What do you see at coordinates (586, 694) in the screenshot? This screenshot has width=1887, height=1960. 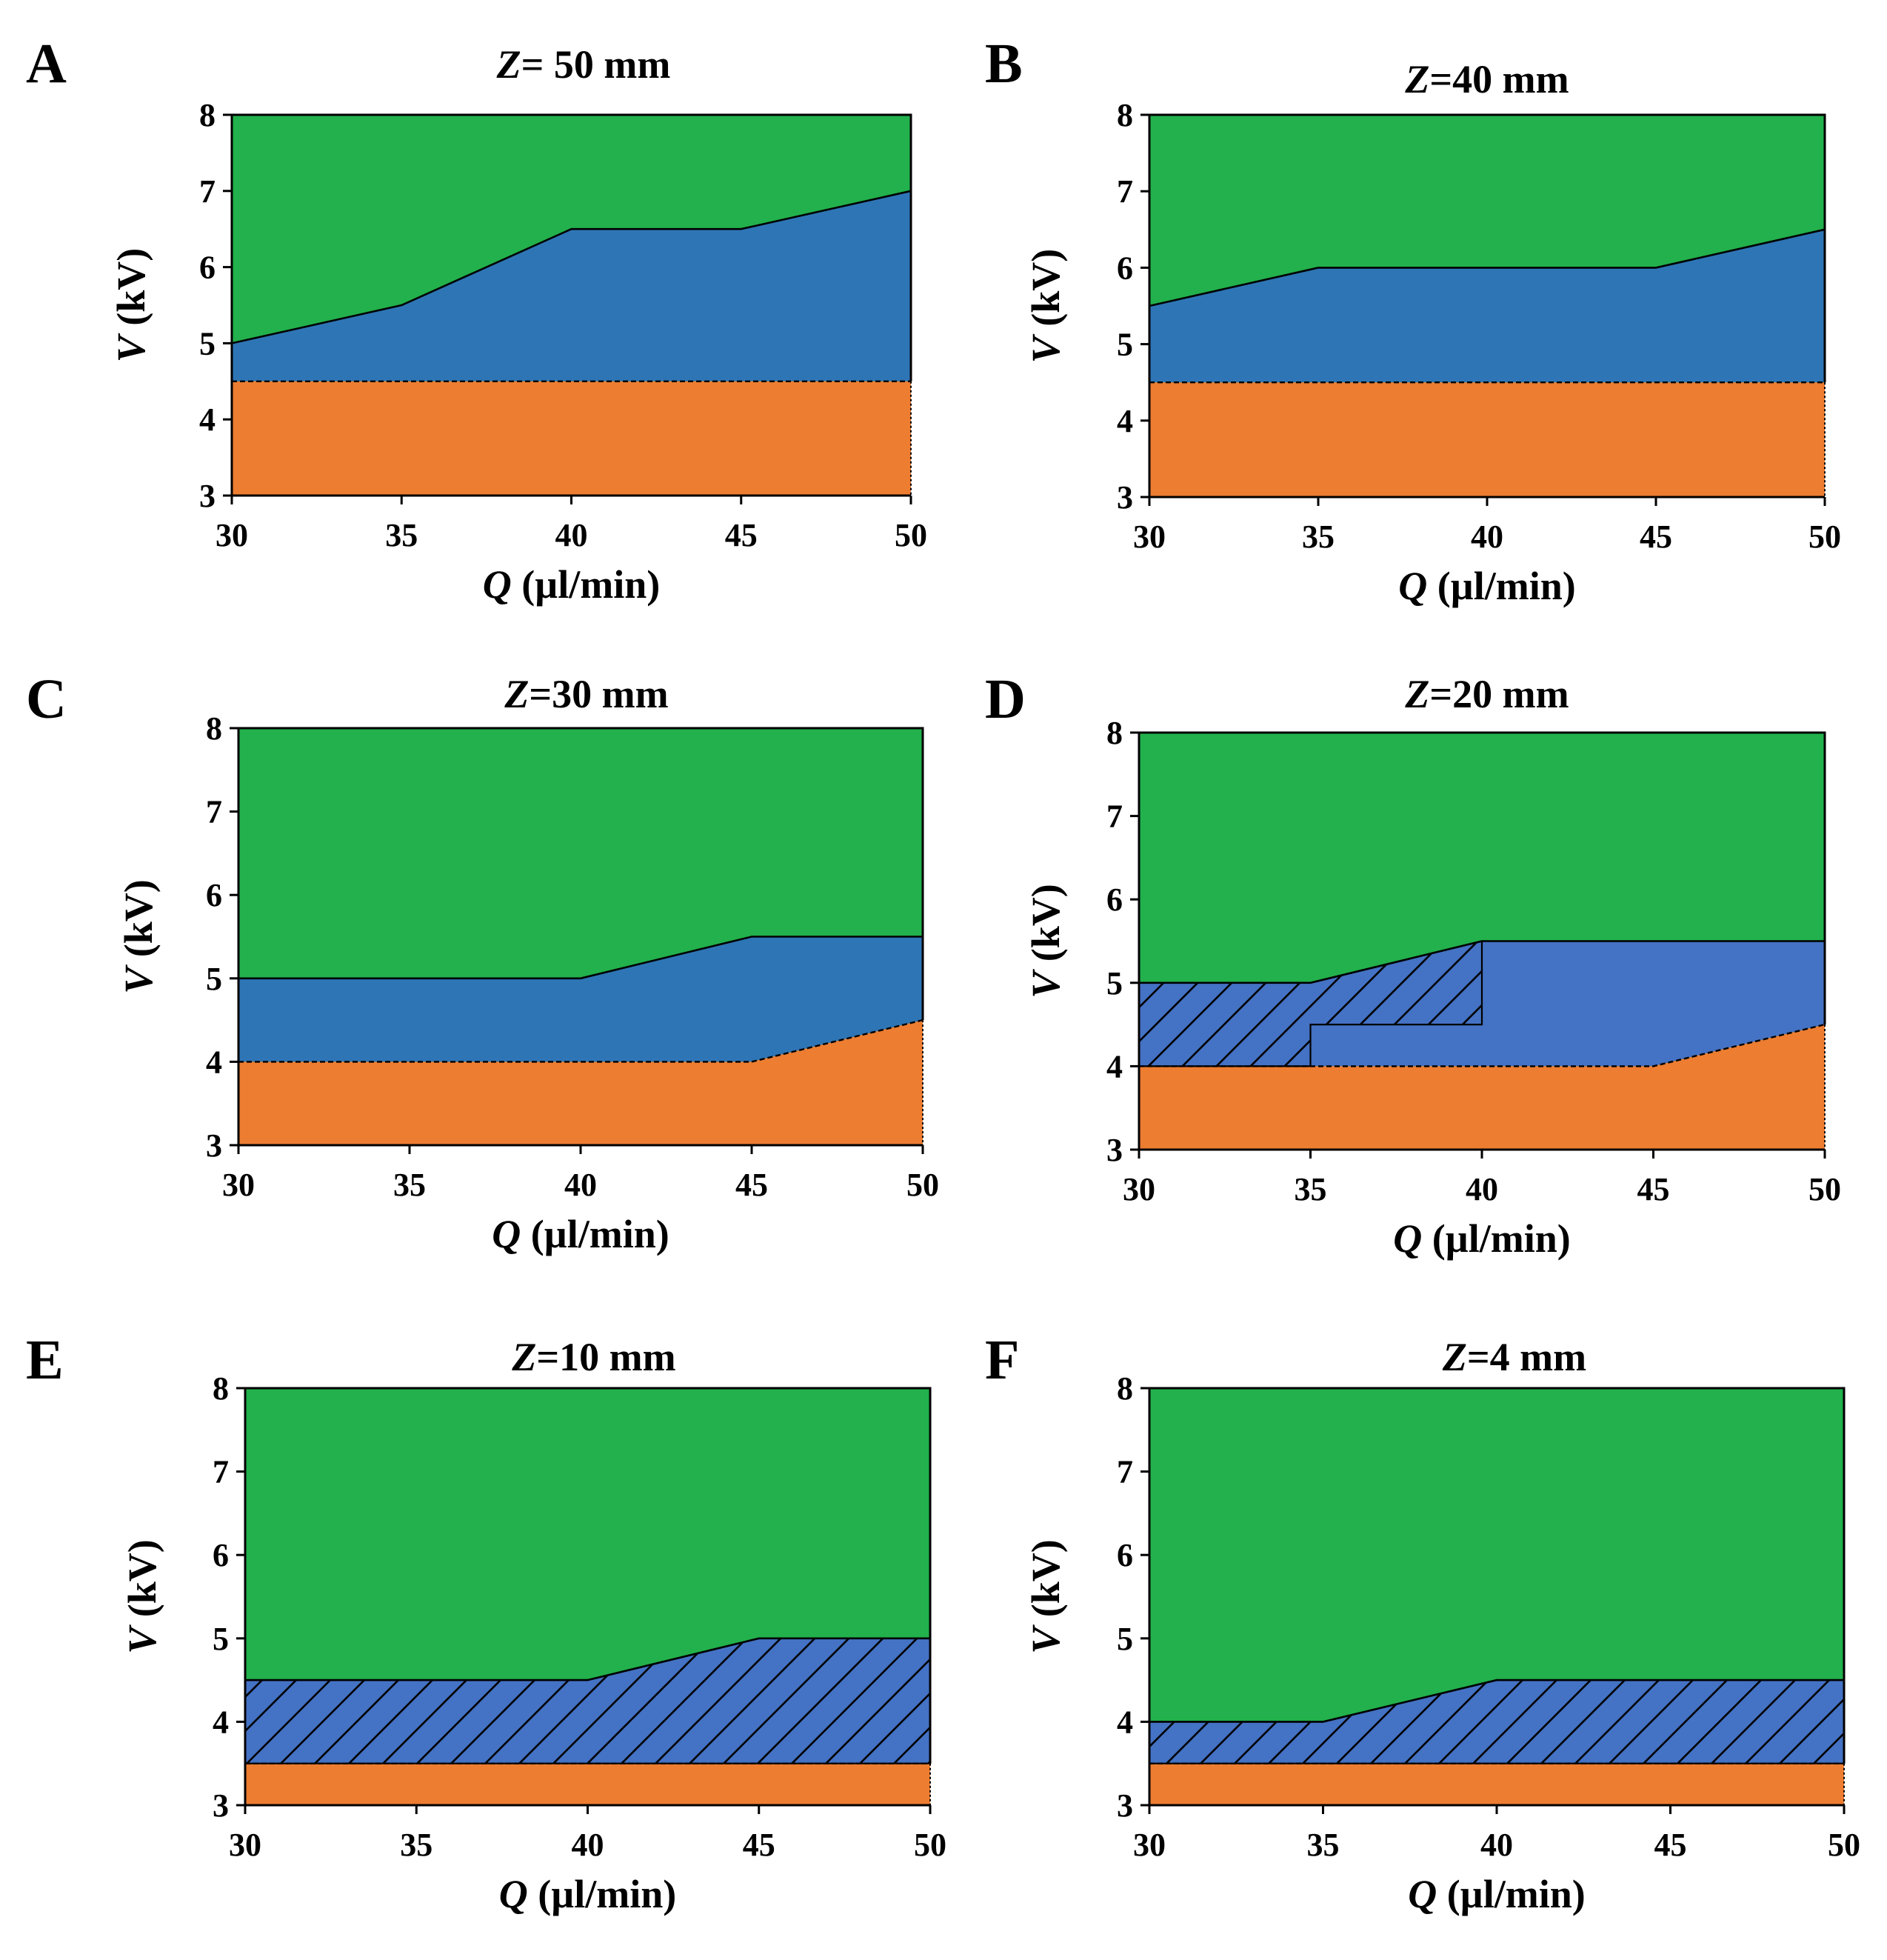 I see `panel-title: Z=30 mm` at bounding box center [586, 694].